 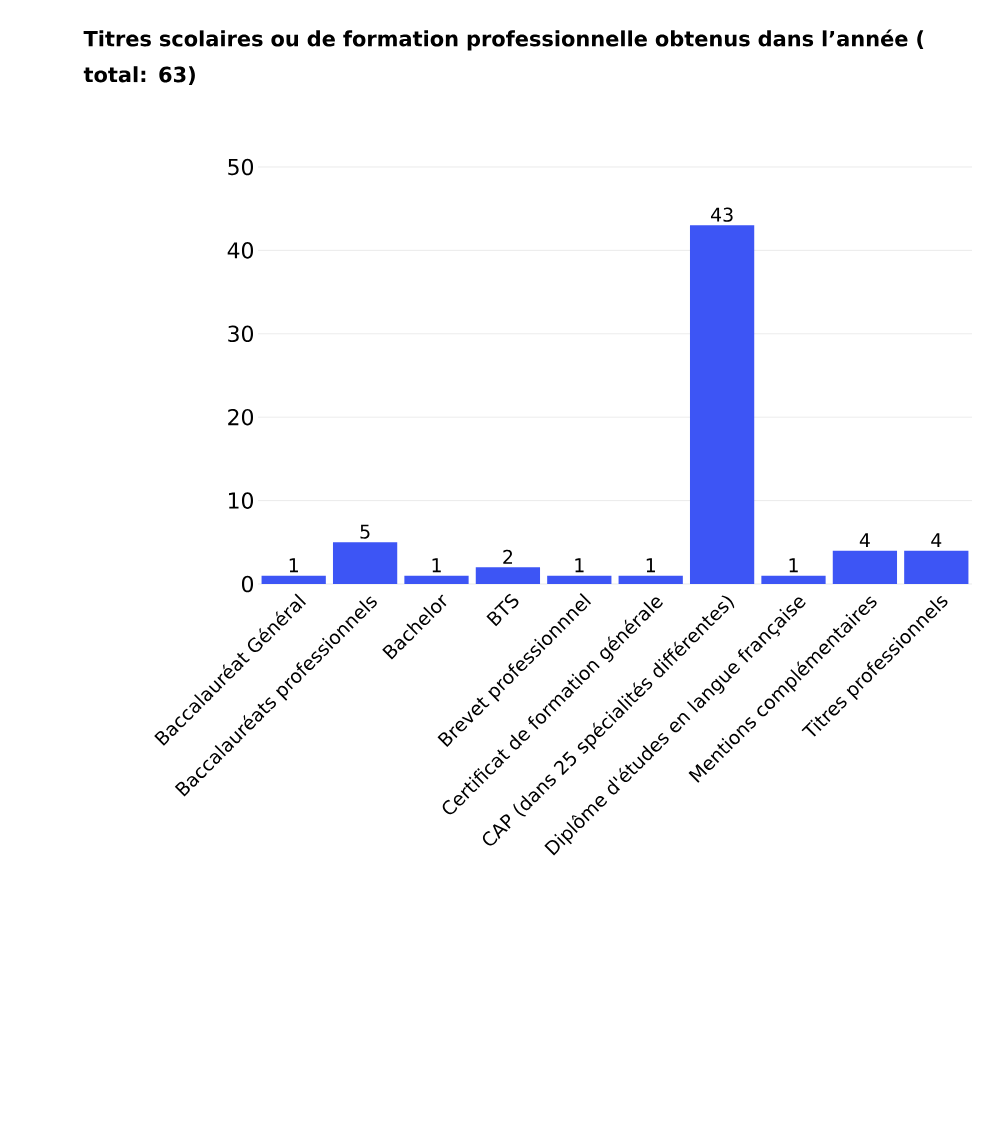 What do you see at coordinates (721, 214) in the screenshot?
I see `data-label: 43` at bounding box center [721, 214].